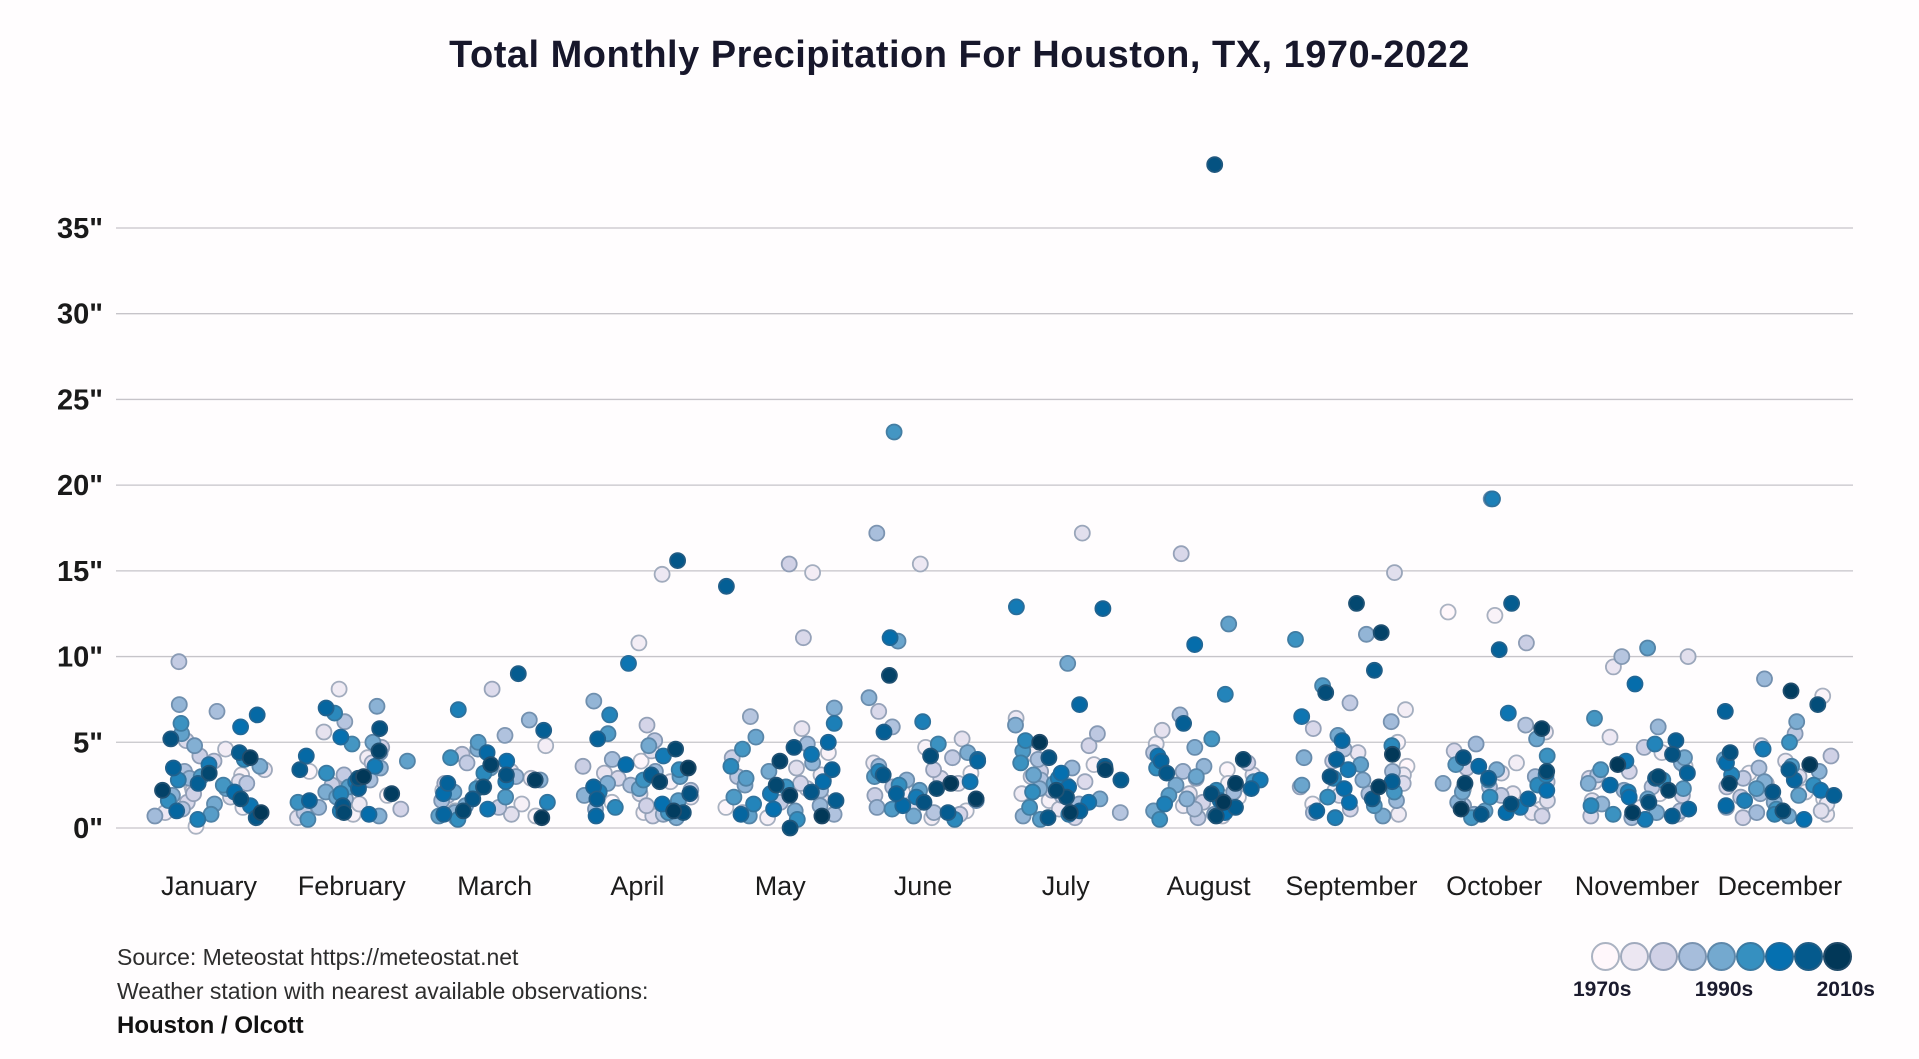 The height and width of the screenshot is (1059, 1919). I want to click on x-label-april: April, so click(637, 886).